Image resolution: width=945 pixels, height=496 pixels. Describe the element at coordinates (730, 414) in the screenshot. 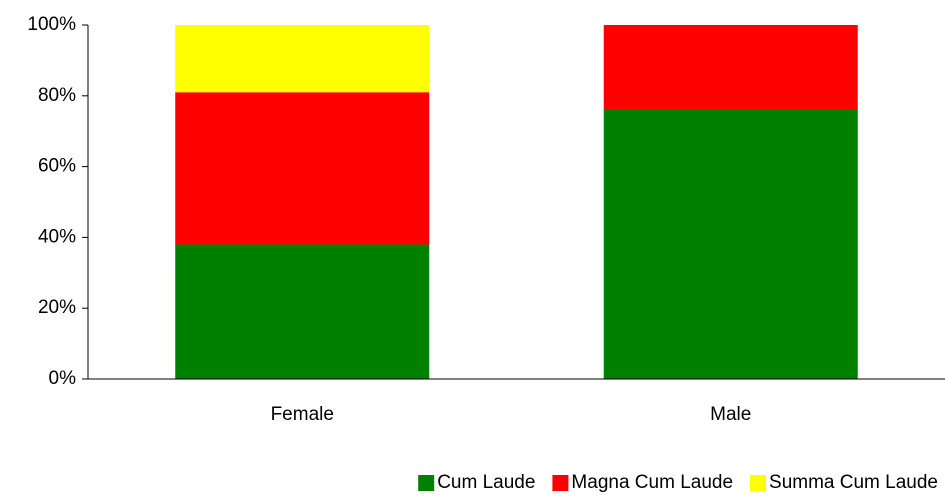

I see `x-tick-label: Male` at that location.